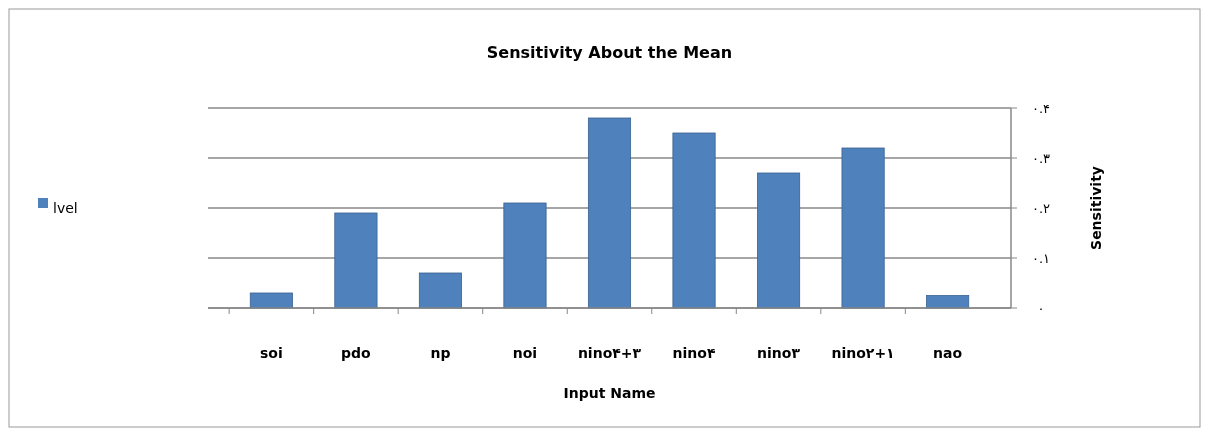 The image size is (1209, 436). What do you see at coordinates (356, 353) in the screenshot?
I see `x-tick-label: pdo` at bounding box center [356, 353].